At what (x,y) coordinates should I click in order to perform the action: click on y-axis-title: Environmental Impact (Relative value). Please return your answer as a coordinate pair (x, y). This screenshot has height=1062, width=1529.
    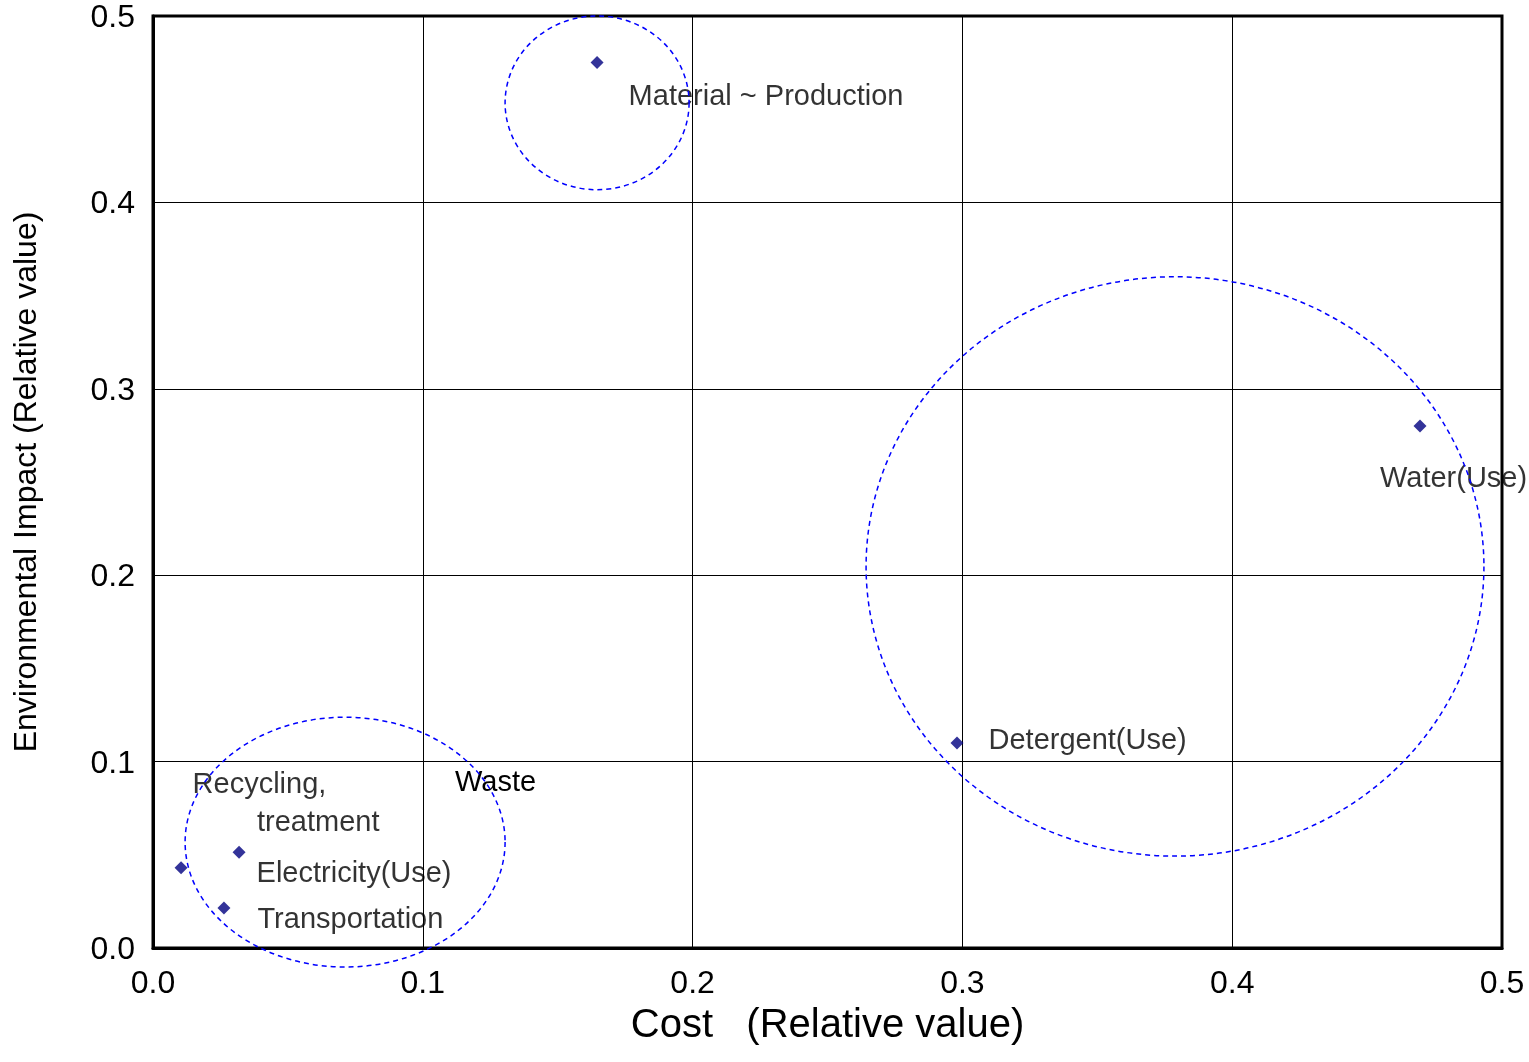
    Looking at the image, I should click on (25, 482).